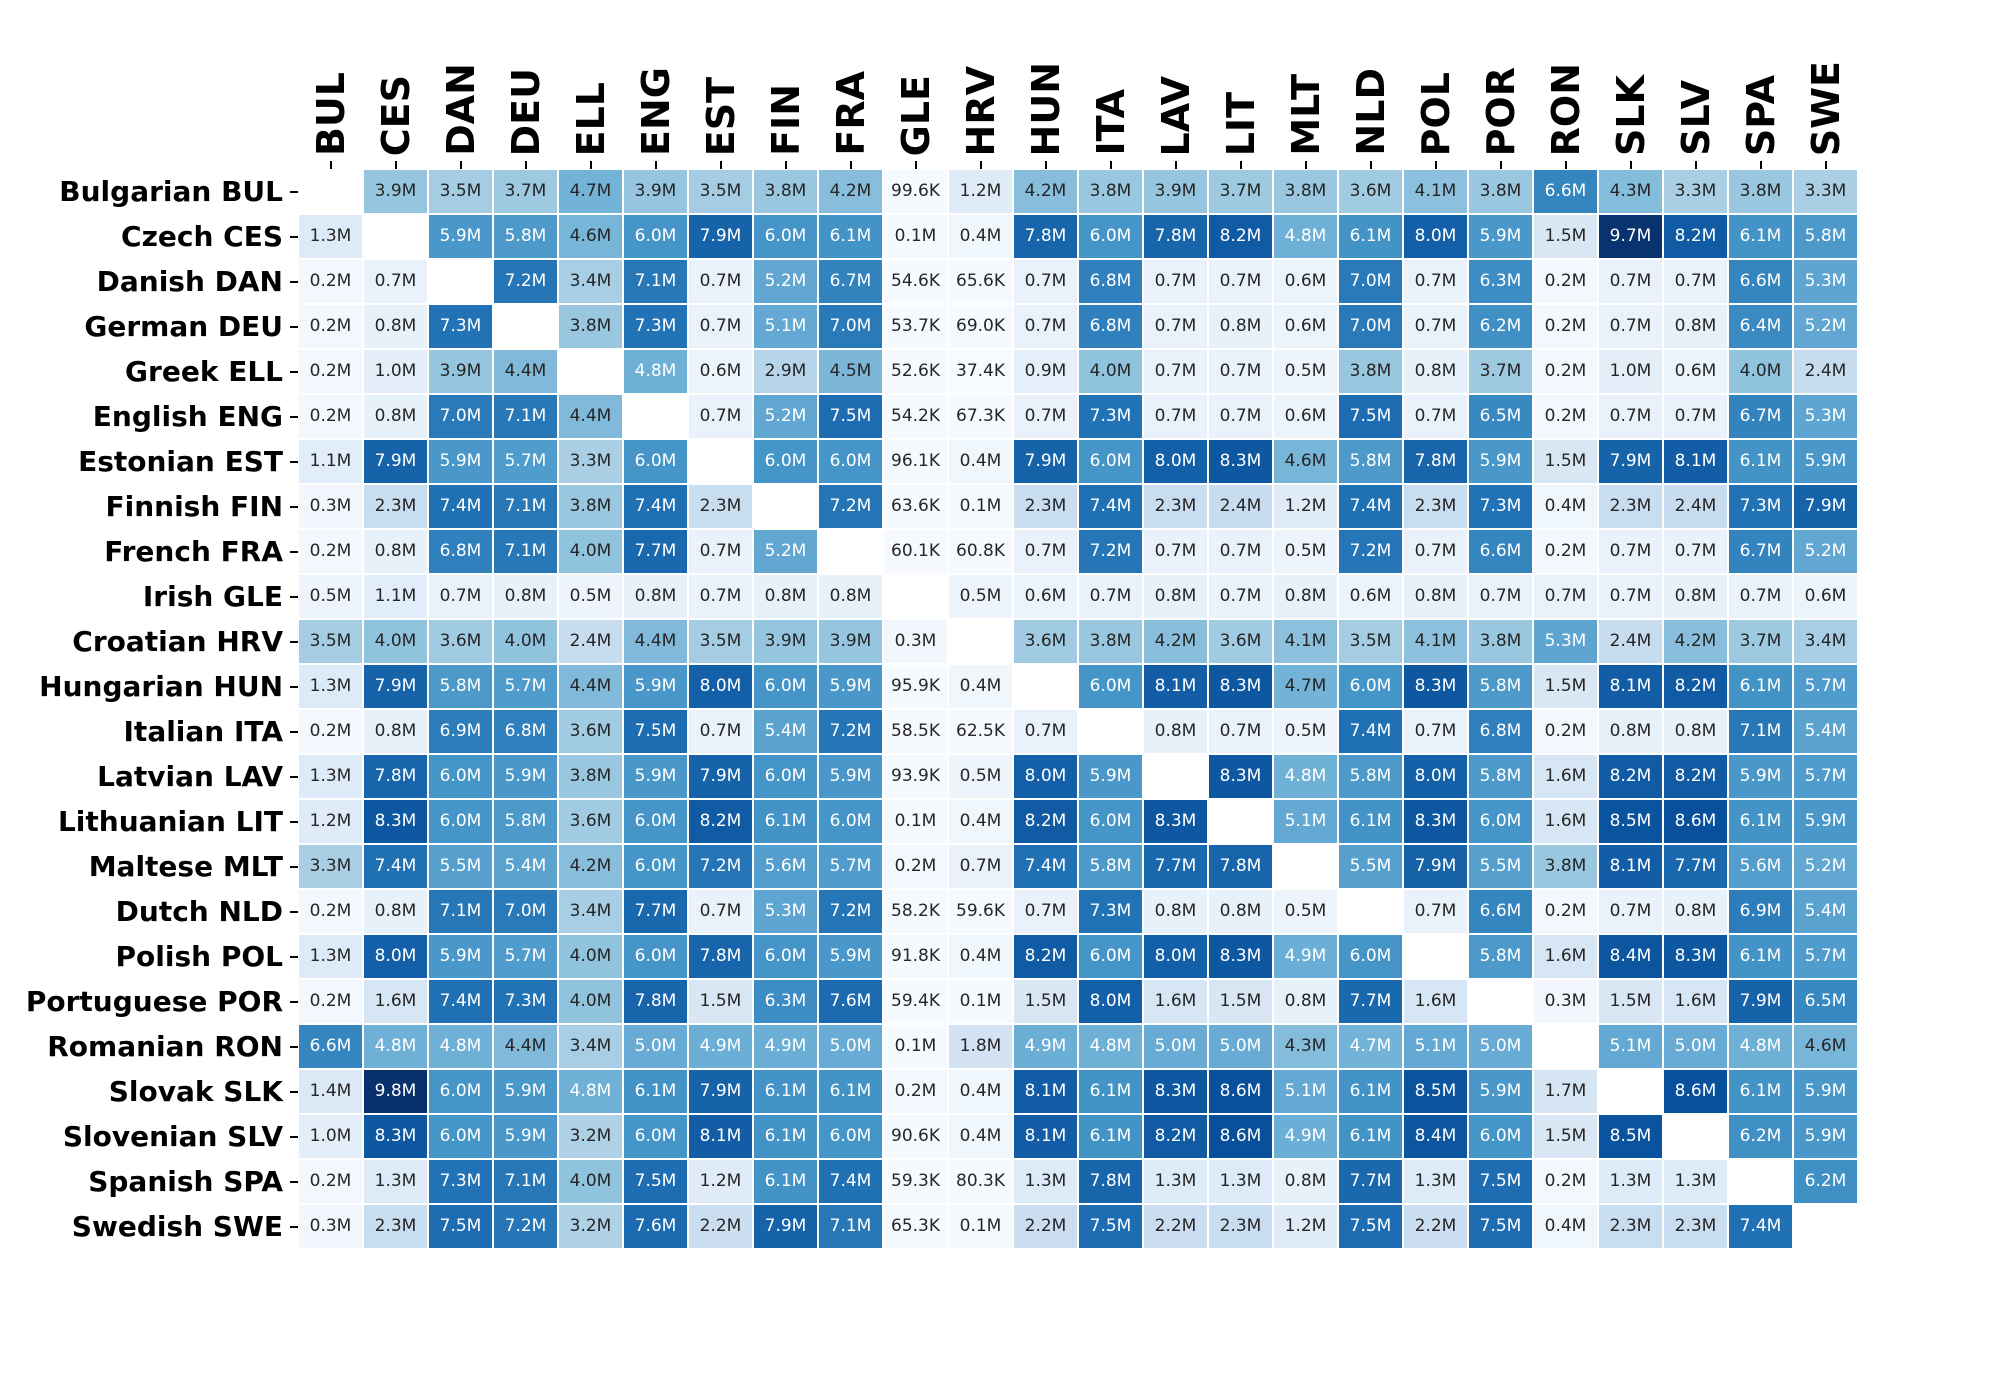  What do you see at coordinates (1695, 84) in the screenshot?
I see `column-header-slv: SLV` at bounding box center [1695, 84].